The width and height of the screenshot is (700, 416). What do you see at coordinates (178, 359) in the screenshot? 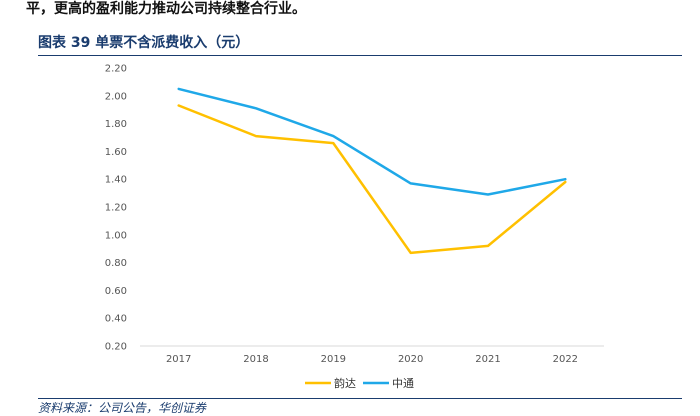
I see `x-tick-label: 2017` at bounding box center [178, 359].